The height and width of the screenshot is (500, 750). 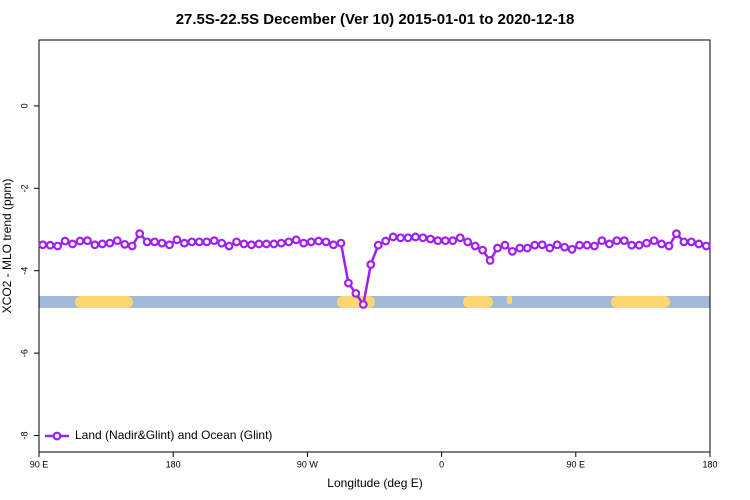 I want to click on y-tick-label: -4, so click(x=24, y=271).